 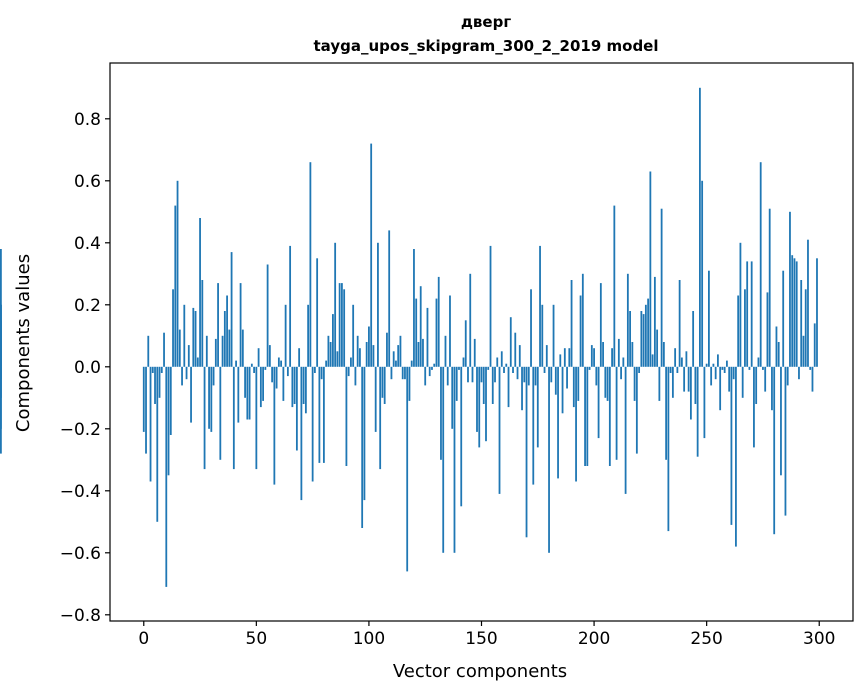 I want to click on x-tick-label: 100, so click(x=369, y=639).